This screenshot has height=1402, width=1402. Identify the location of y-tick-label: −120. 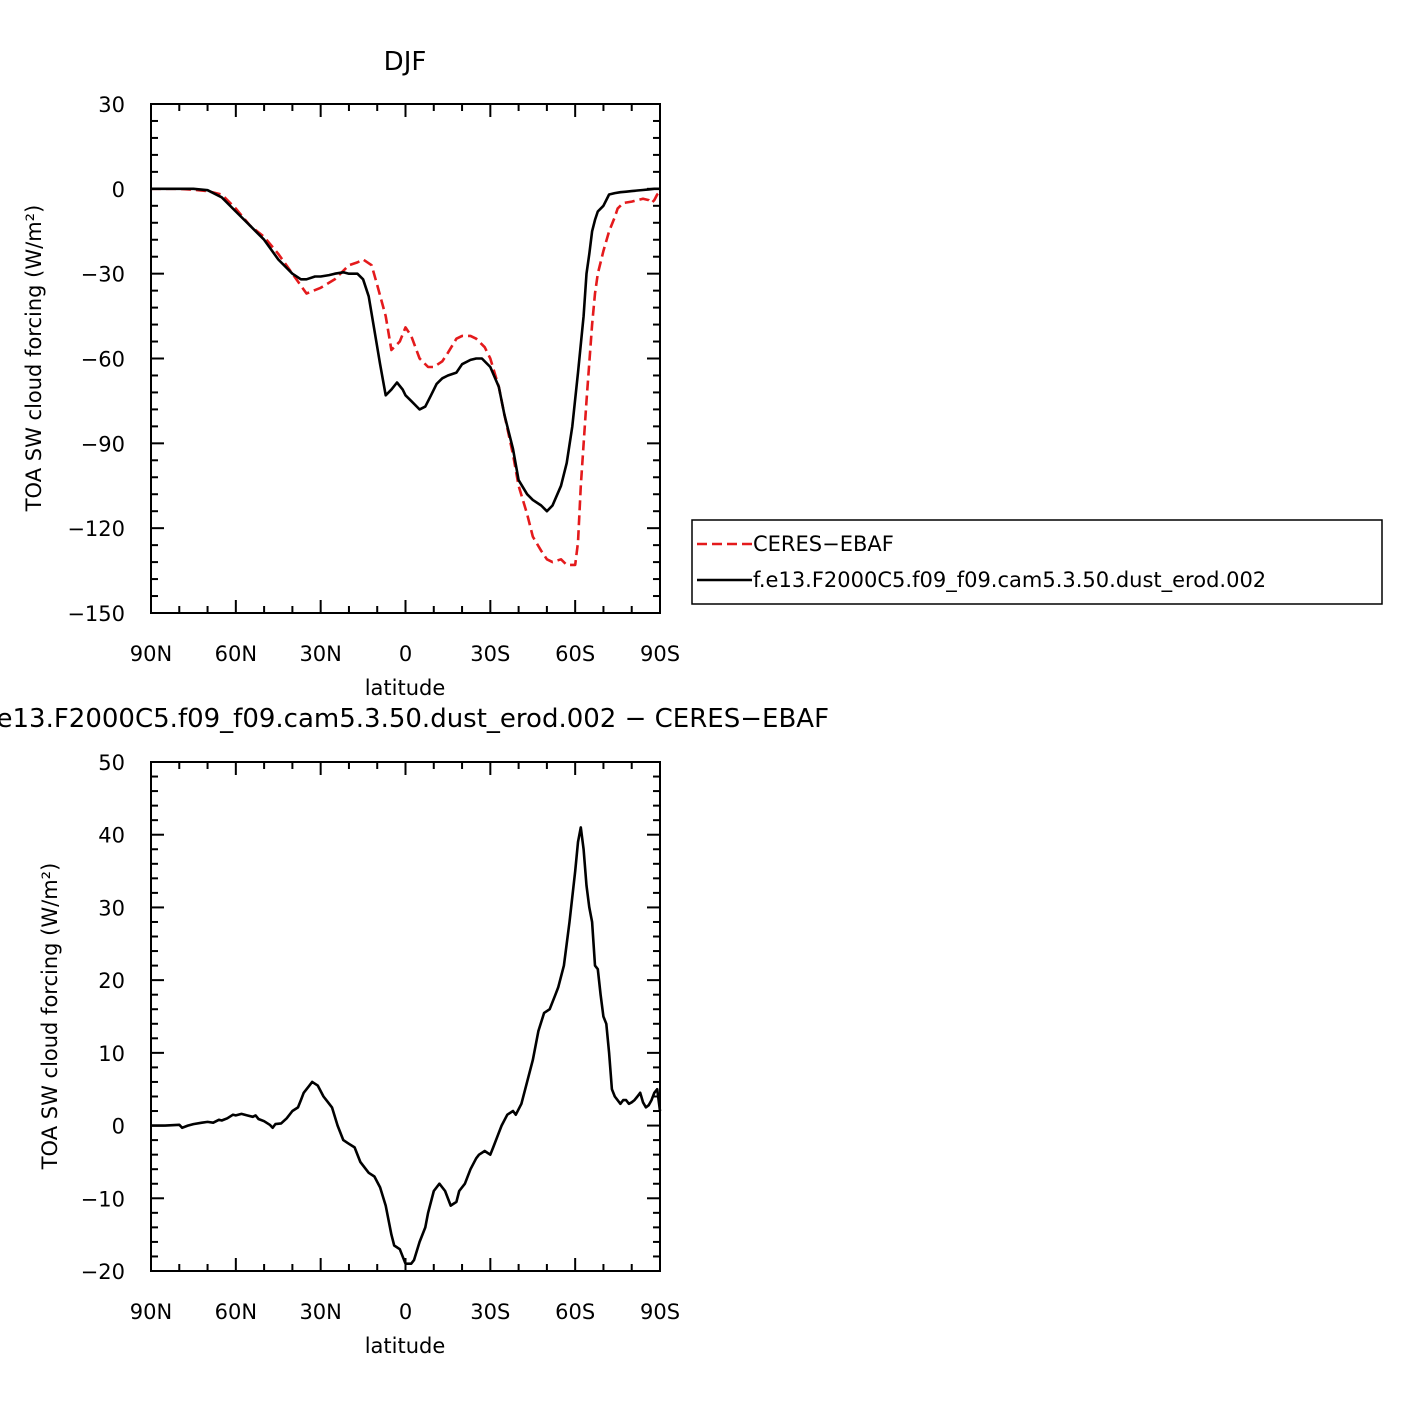
(96, 529).